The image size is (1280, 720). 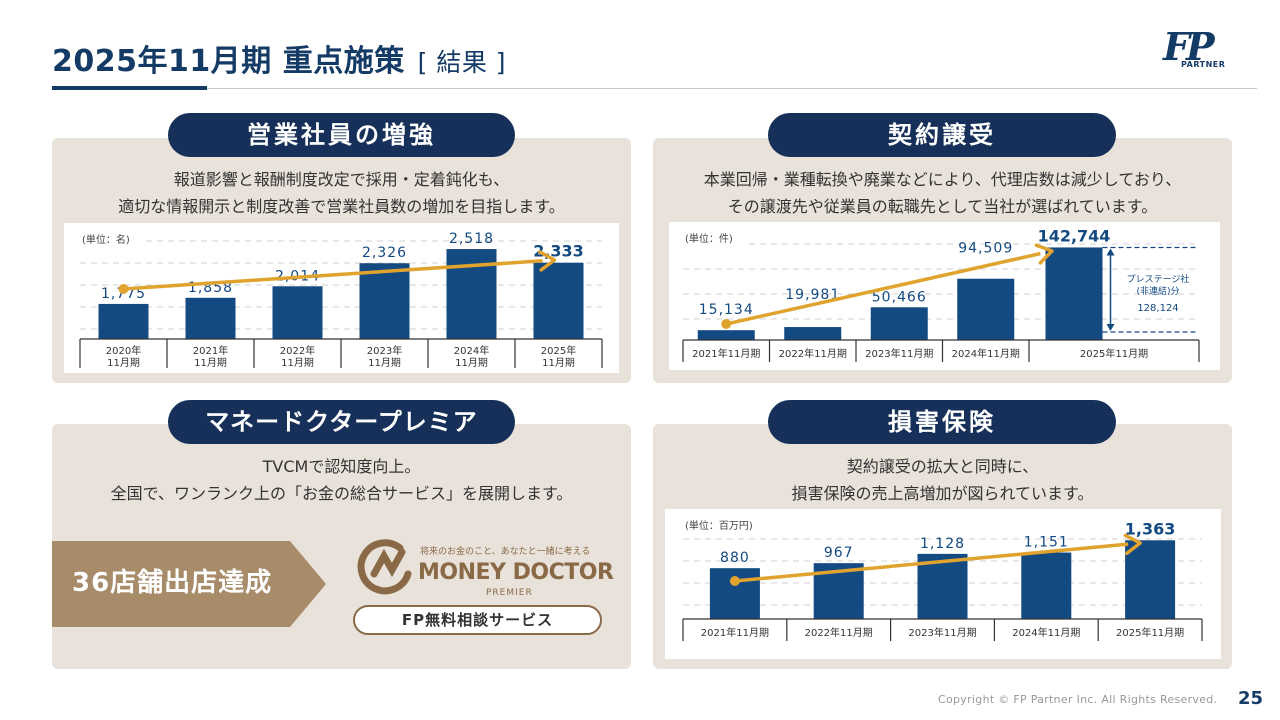 What do you see at coordinates (106, 239) in the screenshot?
I see `sales-unit-label: (単位：名)` at bounding box center [106, 239].